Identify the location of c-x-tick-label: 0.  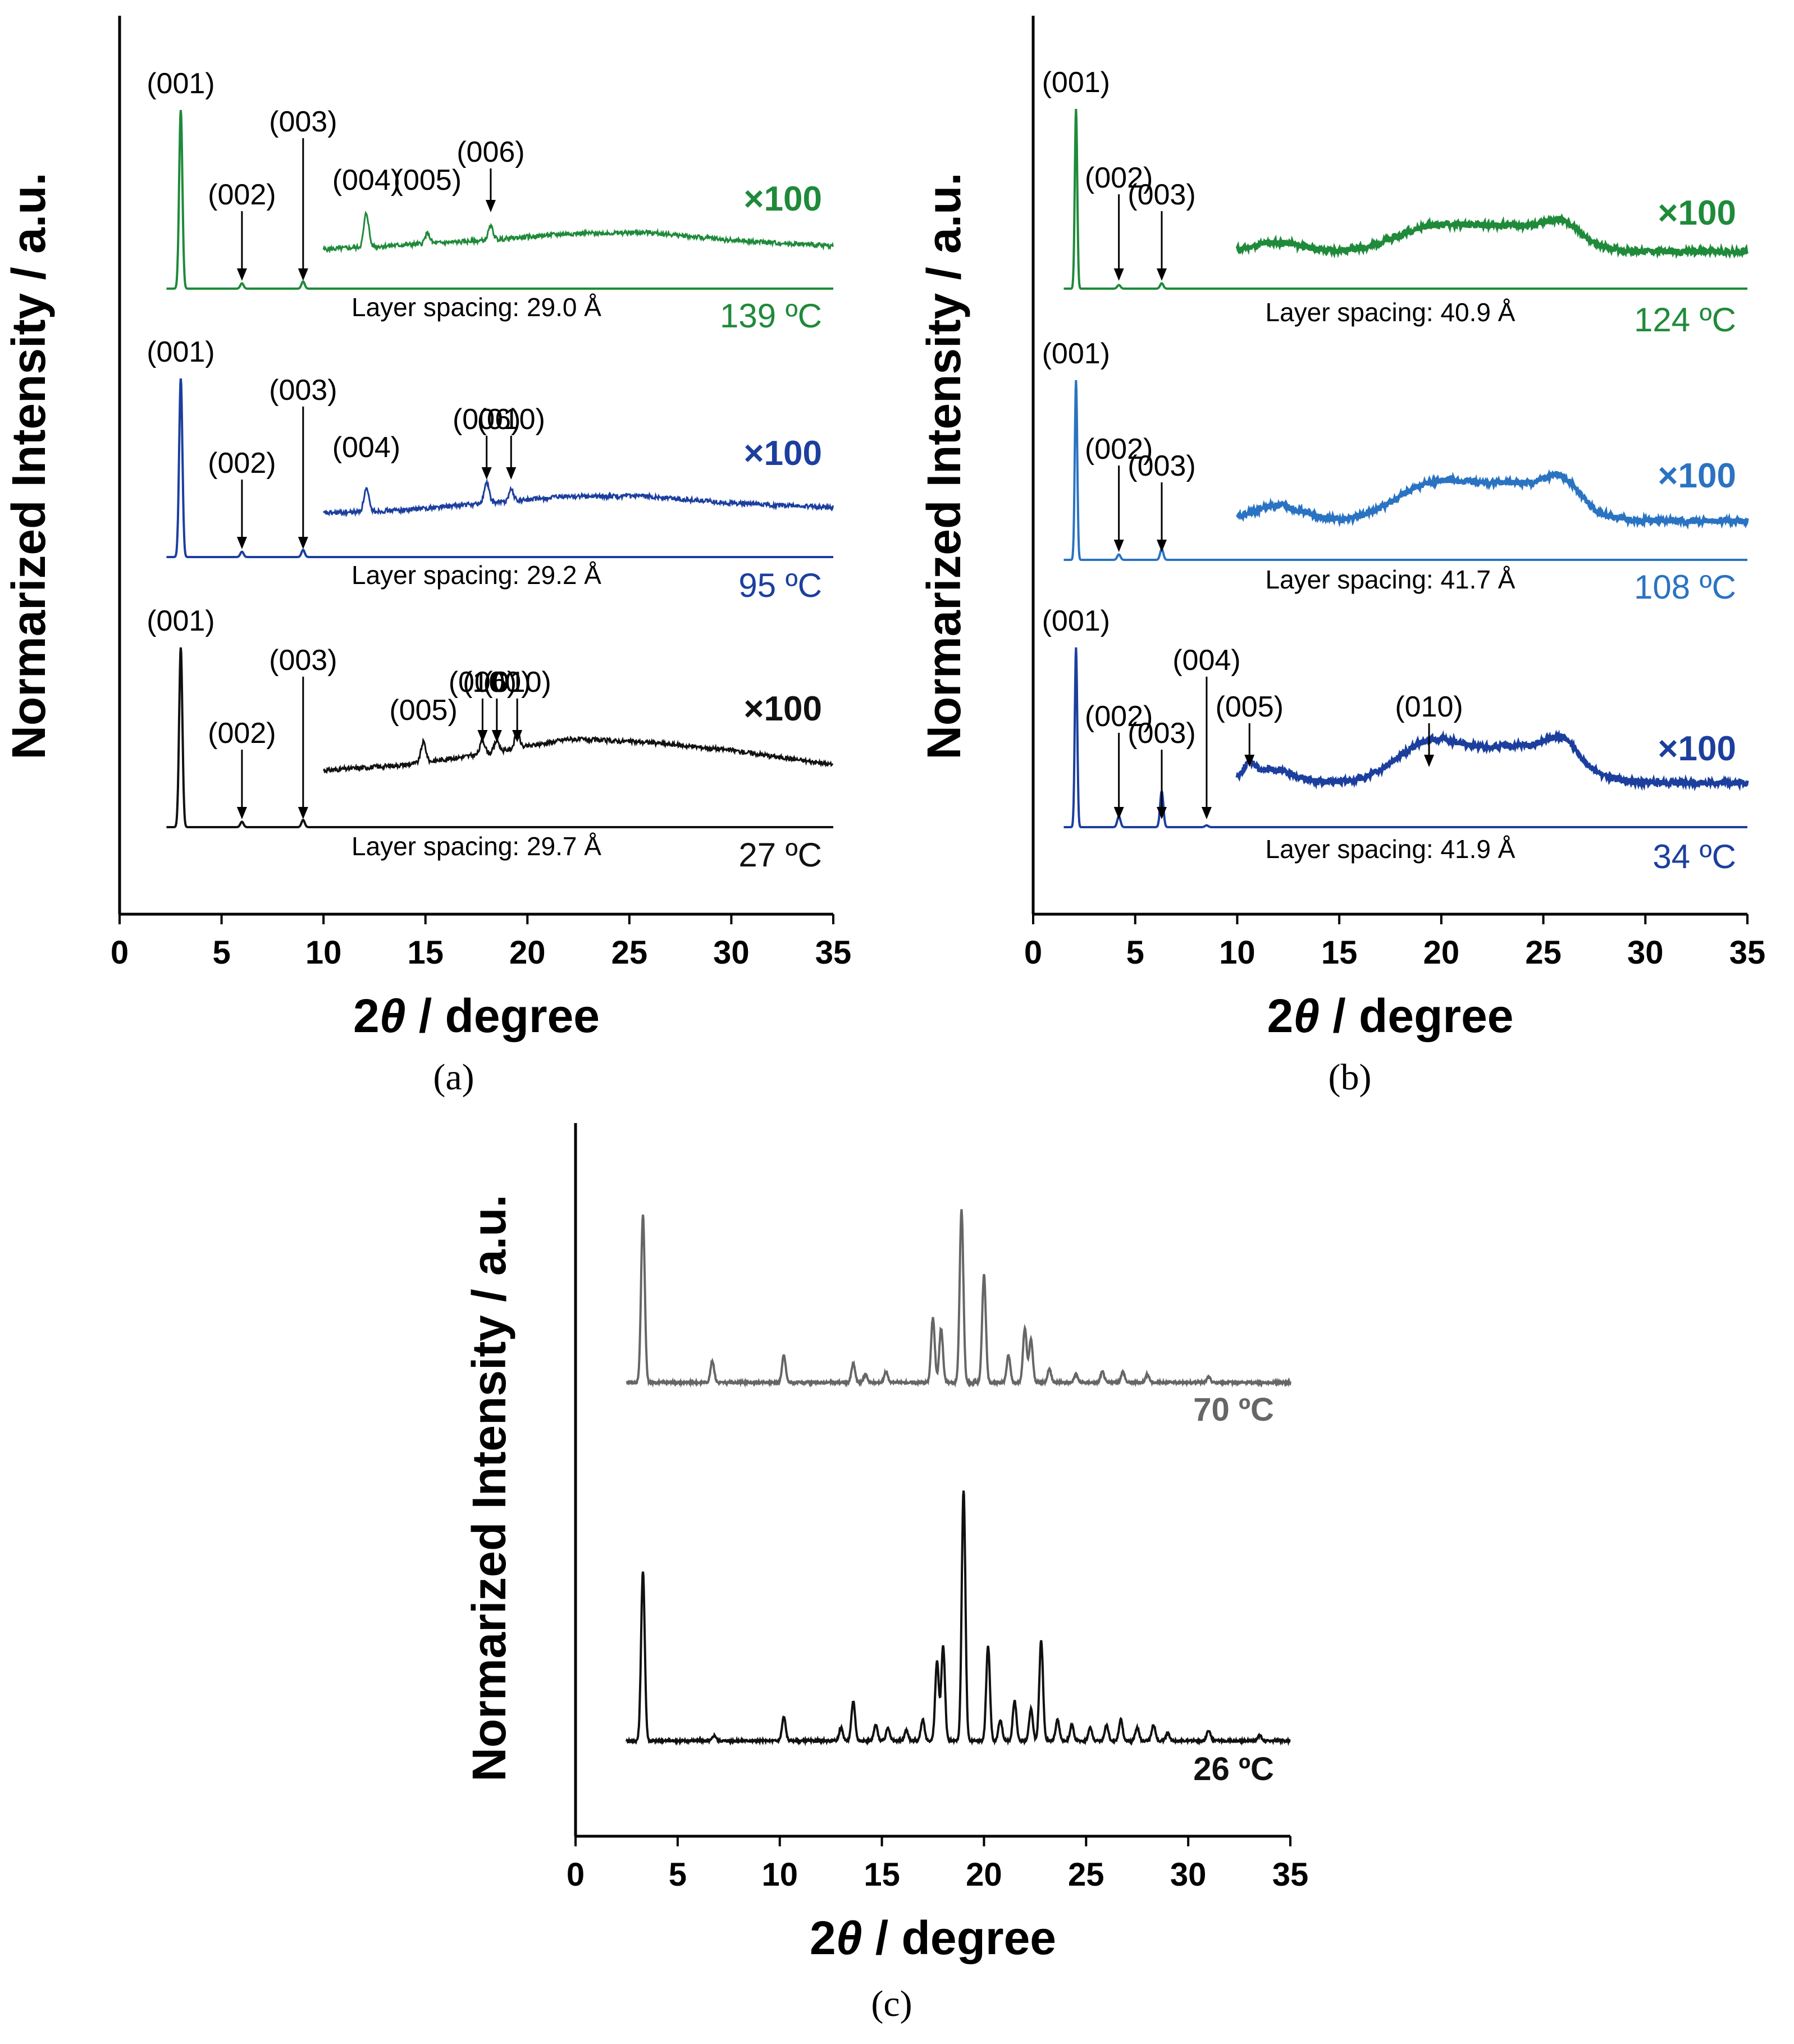
(576, 1874).